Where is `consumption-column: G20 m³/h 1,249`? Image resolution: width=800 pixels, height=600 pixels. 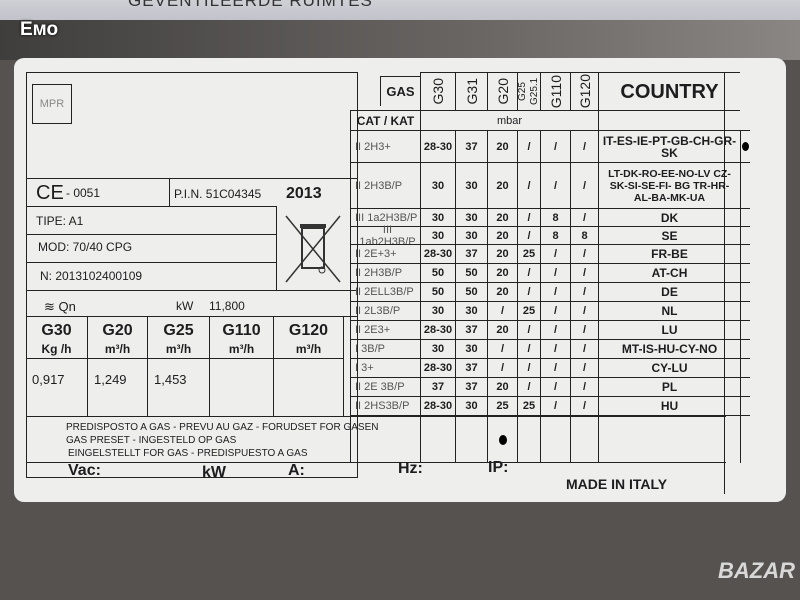 consumption-column: G20 m³/h 1,249 is located at coordinates (118, 366).